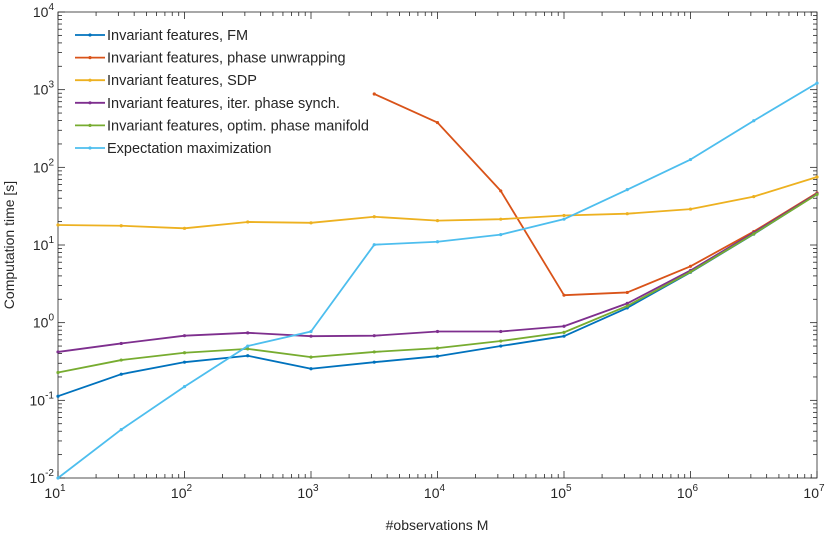  Describe the element at coordinates (42, 477) in the screenshot. I see `y-tick-label: 10⁻²` at that location.